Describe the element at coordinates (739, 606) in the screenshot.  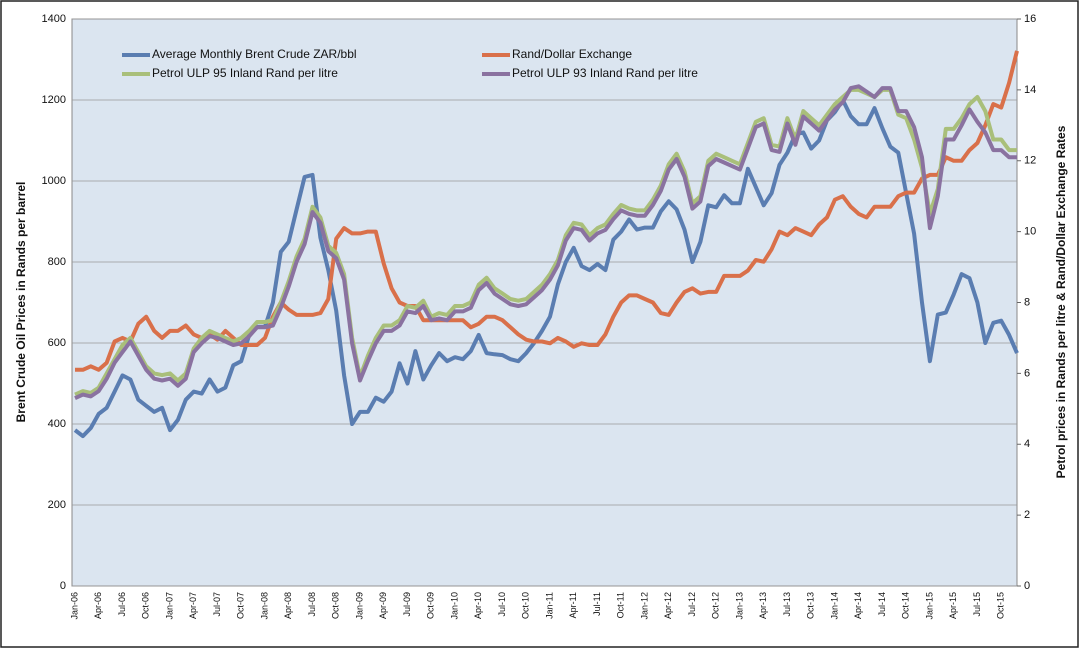
I see `x-tick-label: Jan-13` at that location.